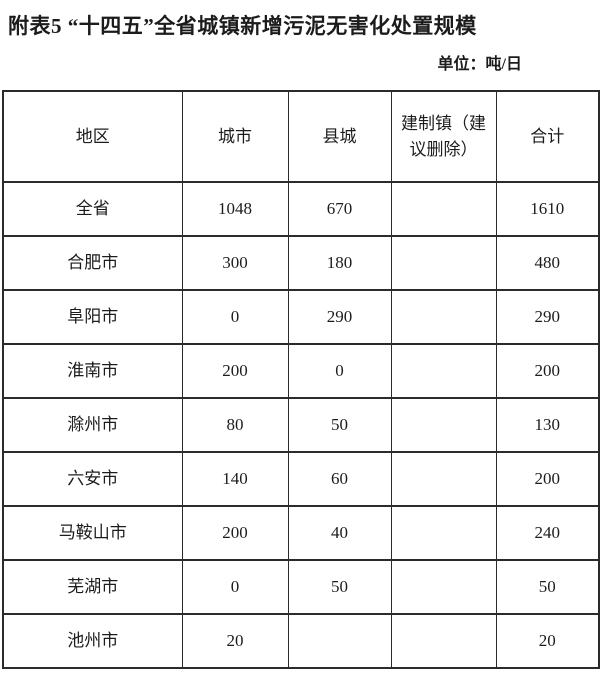 This screenshot has width=600, height=689. Describe the element at coordinates (92, 533) in the screenshot. I see `cell-region: 马鞍山市` at that location.